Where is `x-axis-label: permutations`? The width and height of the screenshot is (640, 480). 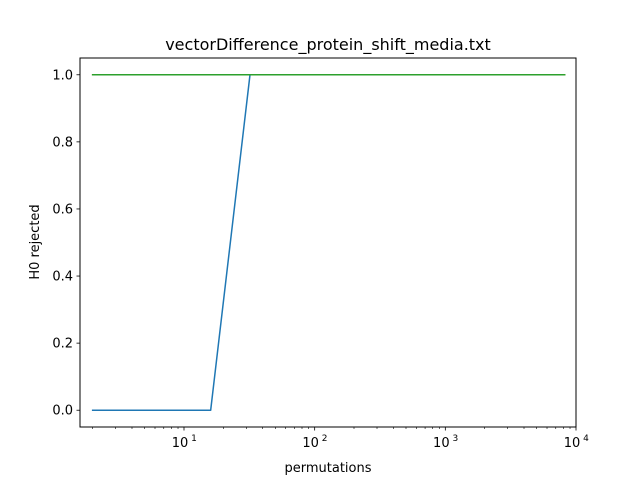 x-axis-label: permutations is located at coordinates (327, 468).